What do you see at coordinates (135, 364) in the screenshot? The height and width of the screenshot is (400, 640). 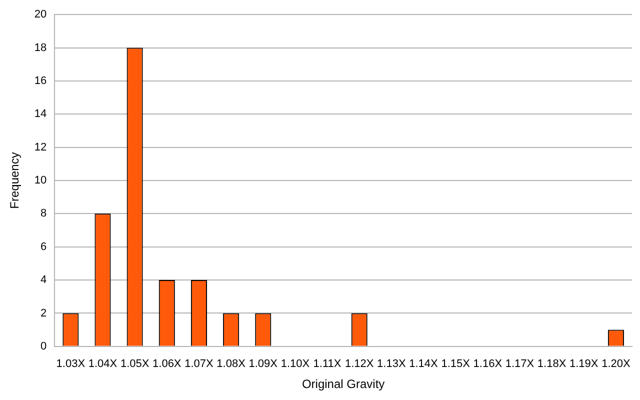 I see `x-tick-label: 1.05X` at bounding box center [135, 364].